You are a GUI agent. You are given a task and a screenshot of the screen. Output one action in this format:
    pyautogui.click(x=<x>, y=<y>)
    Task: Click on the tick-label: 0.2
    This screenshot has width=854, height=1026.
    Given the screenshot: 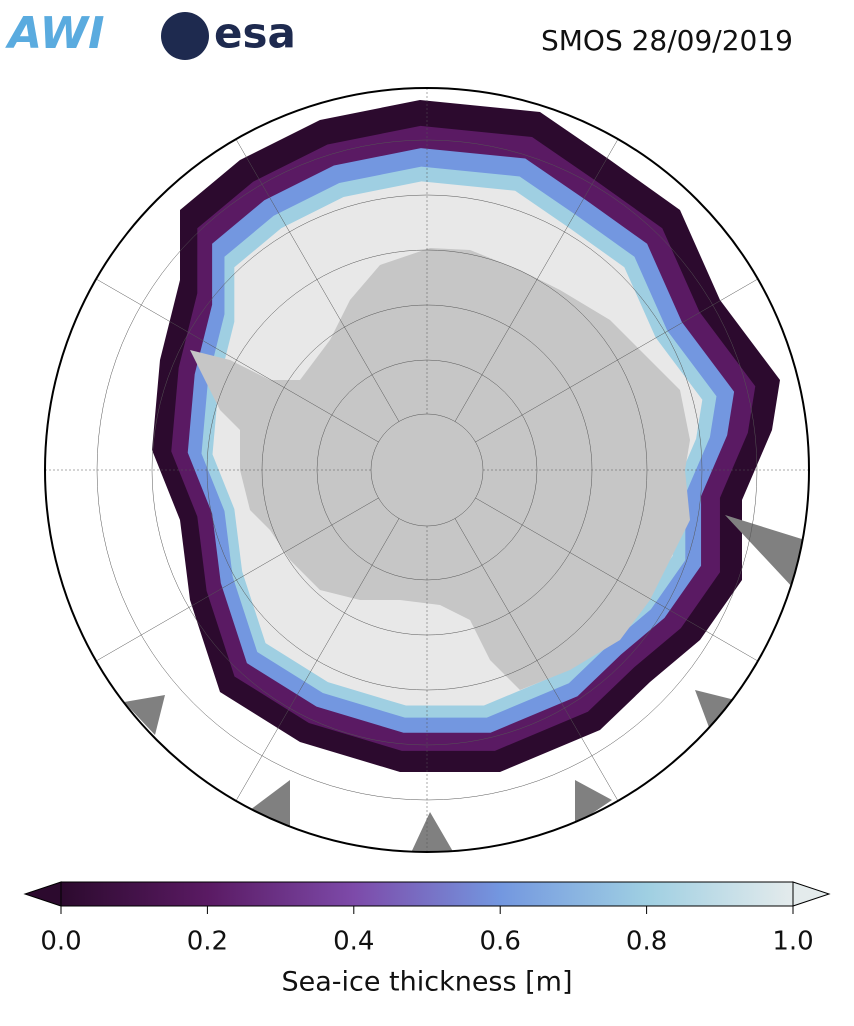 What is the action you would take?
    pyautogui.click(x=207, y=942)
    